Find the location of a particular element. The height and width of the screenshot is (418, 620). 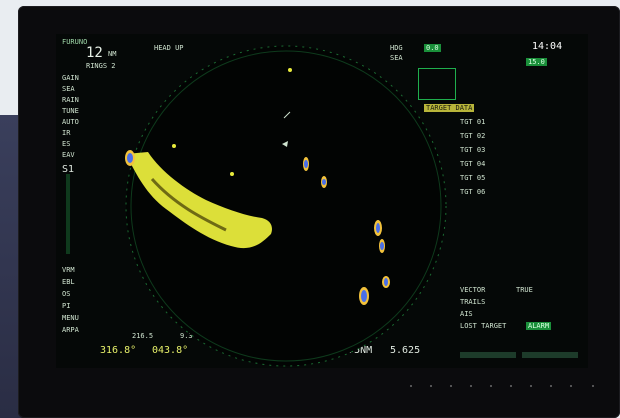

land-echo is located at coordinates (199, 200).